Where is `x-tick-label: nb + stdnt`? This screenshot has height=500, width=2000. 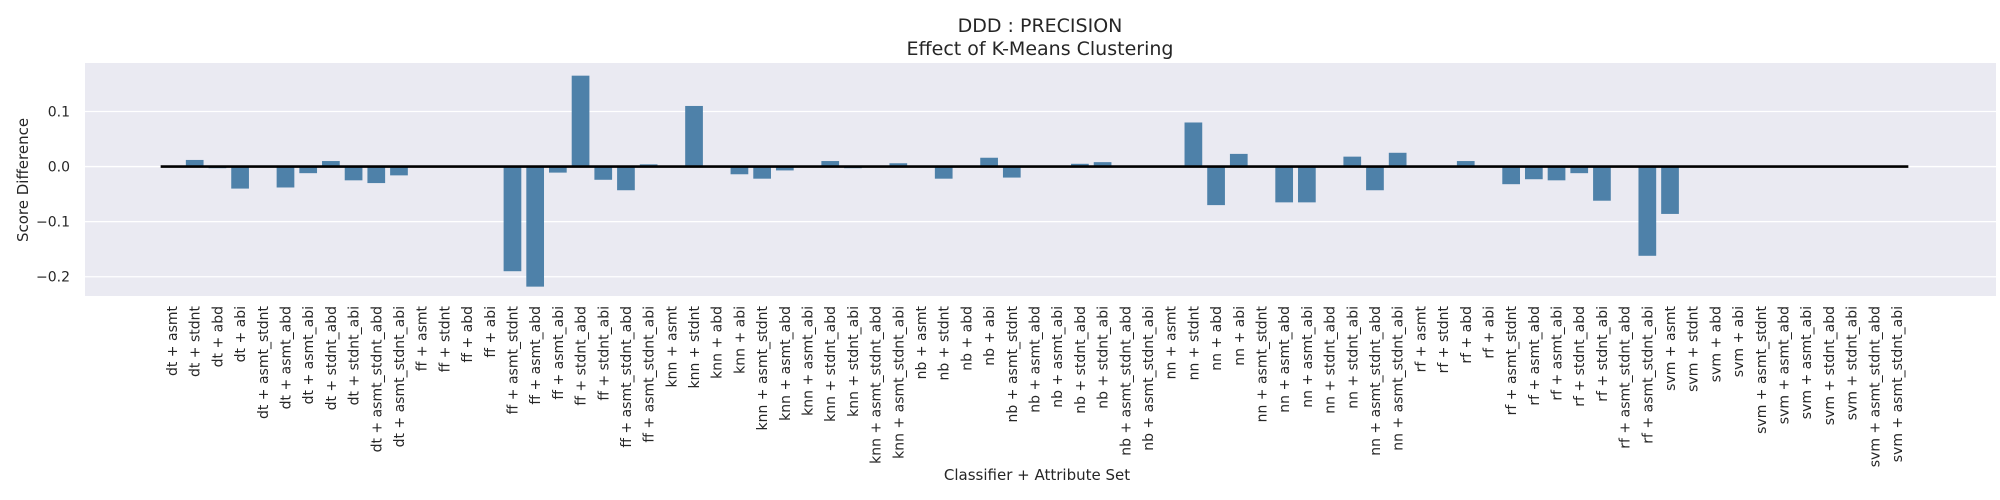 x-tick-label: nb + stdnt is located at coordinates (945, 343).